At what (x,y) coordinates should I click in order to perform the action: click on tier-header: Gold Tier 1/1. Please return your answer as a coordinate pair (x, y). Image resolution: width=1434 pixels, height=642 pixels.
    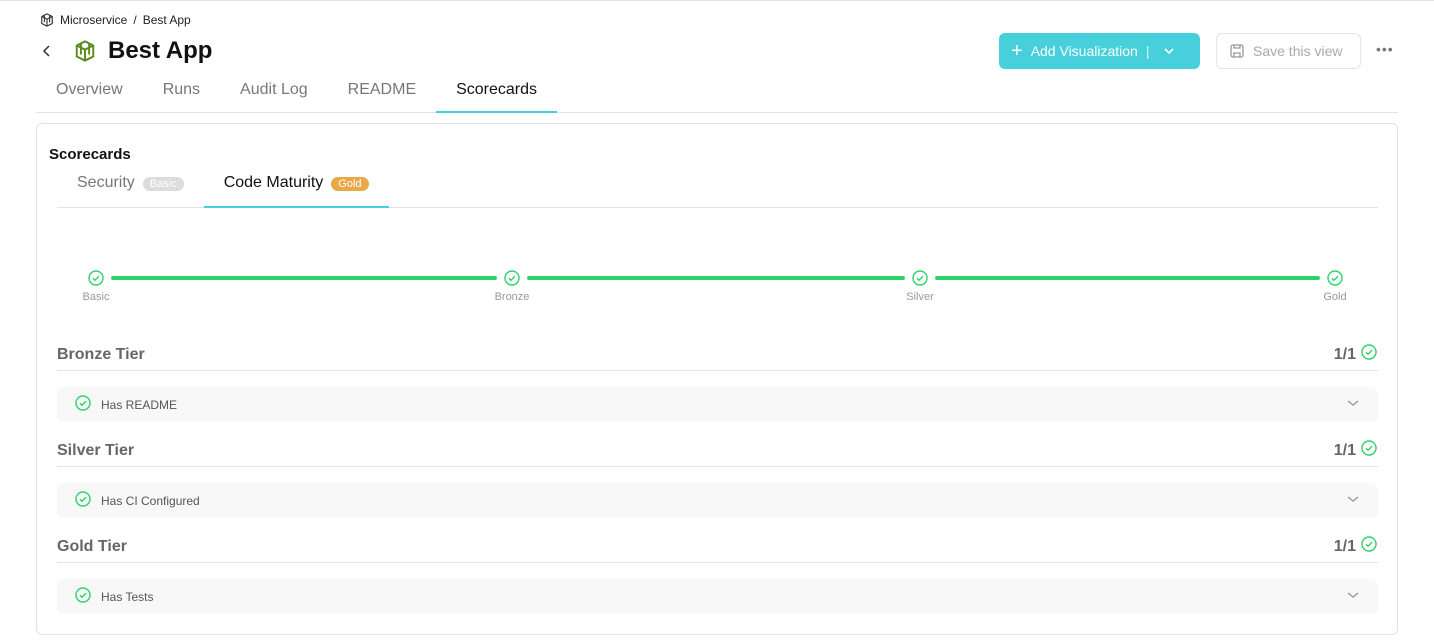
    Looking at the image, I should click on (717, 547).